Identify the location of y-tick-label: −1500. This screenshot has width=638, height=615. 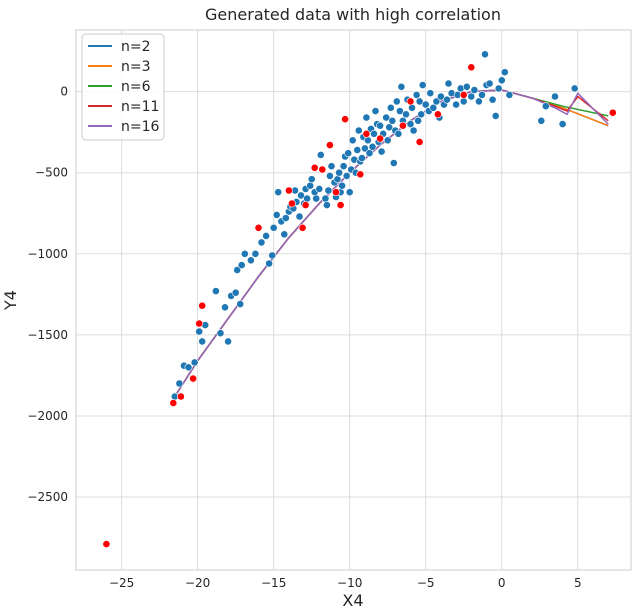
(47, 335).